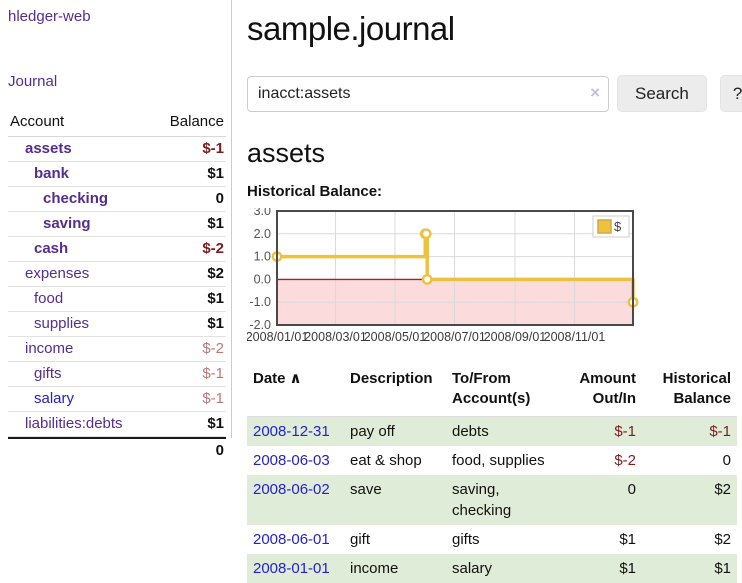  I want to click on transaction-description: pay off, so click(372, 431).